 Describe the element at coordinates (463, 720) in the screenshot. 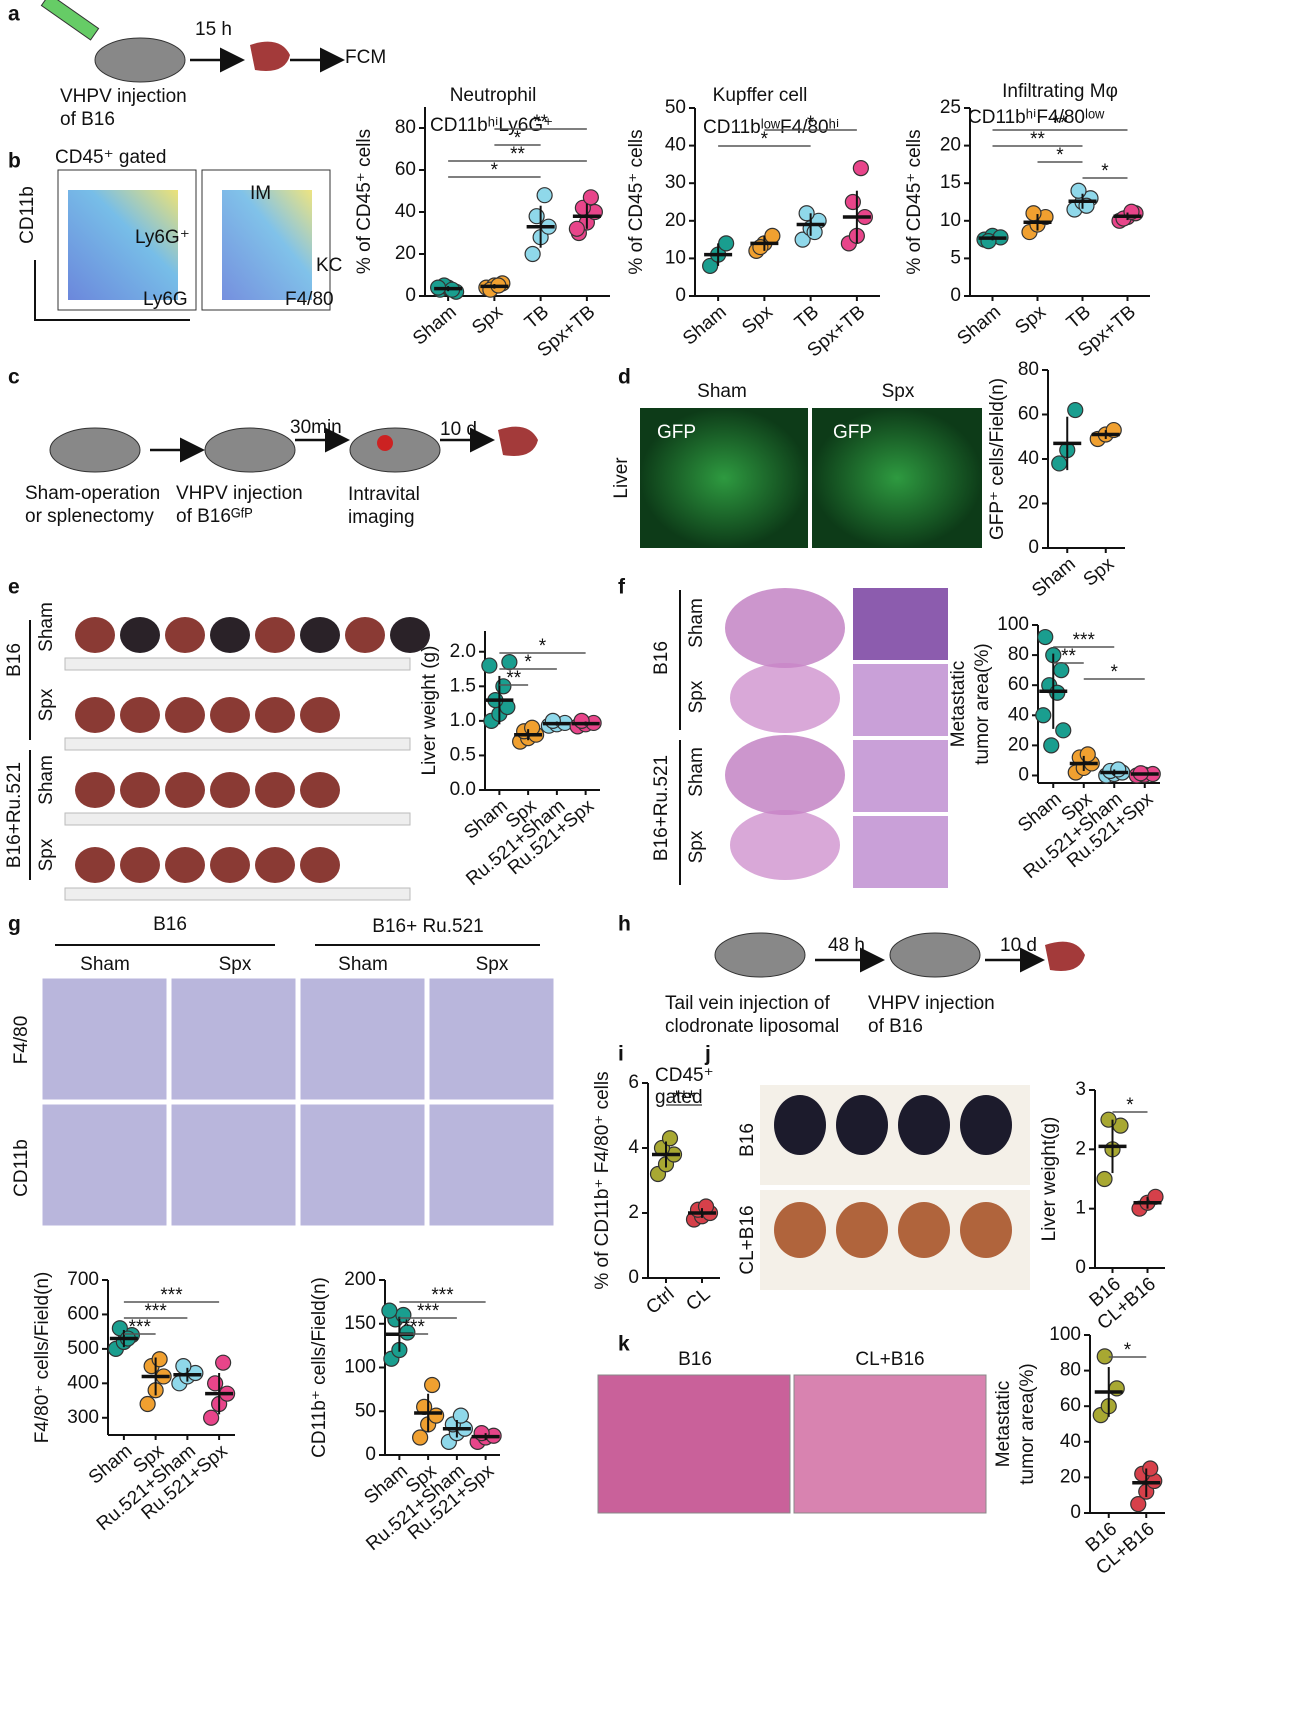

I see `y-tick-label: 1.0` at that location.